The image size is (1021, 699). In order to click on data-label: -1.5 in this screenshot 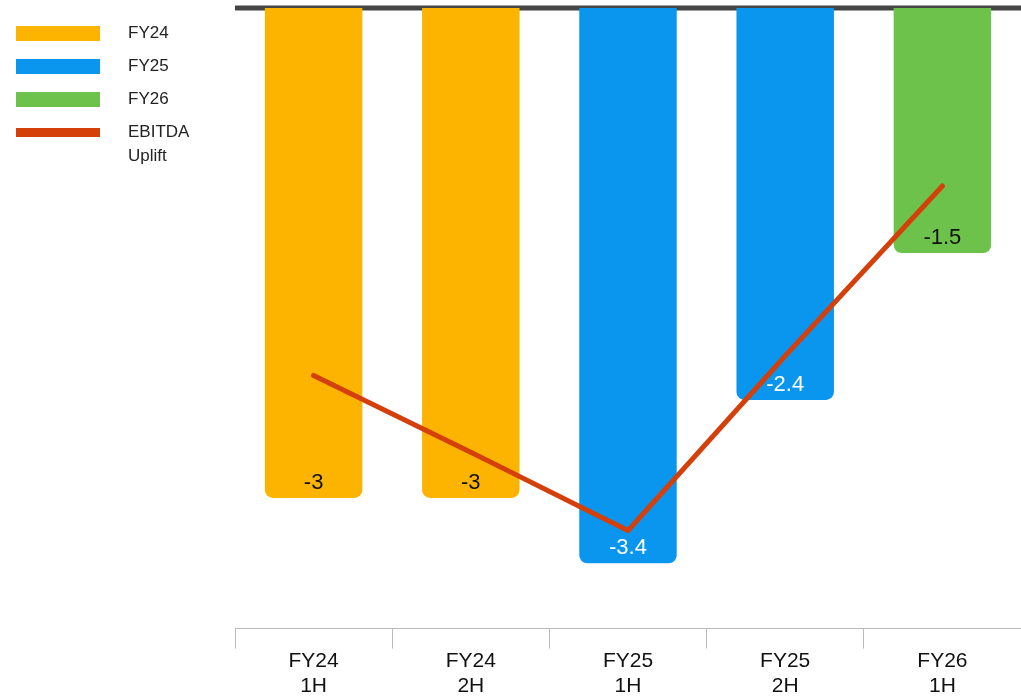, I will do `click(942, 237)`.